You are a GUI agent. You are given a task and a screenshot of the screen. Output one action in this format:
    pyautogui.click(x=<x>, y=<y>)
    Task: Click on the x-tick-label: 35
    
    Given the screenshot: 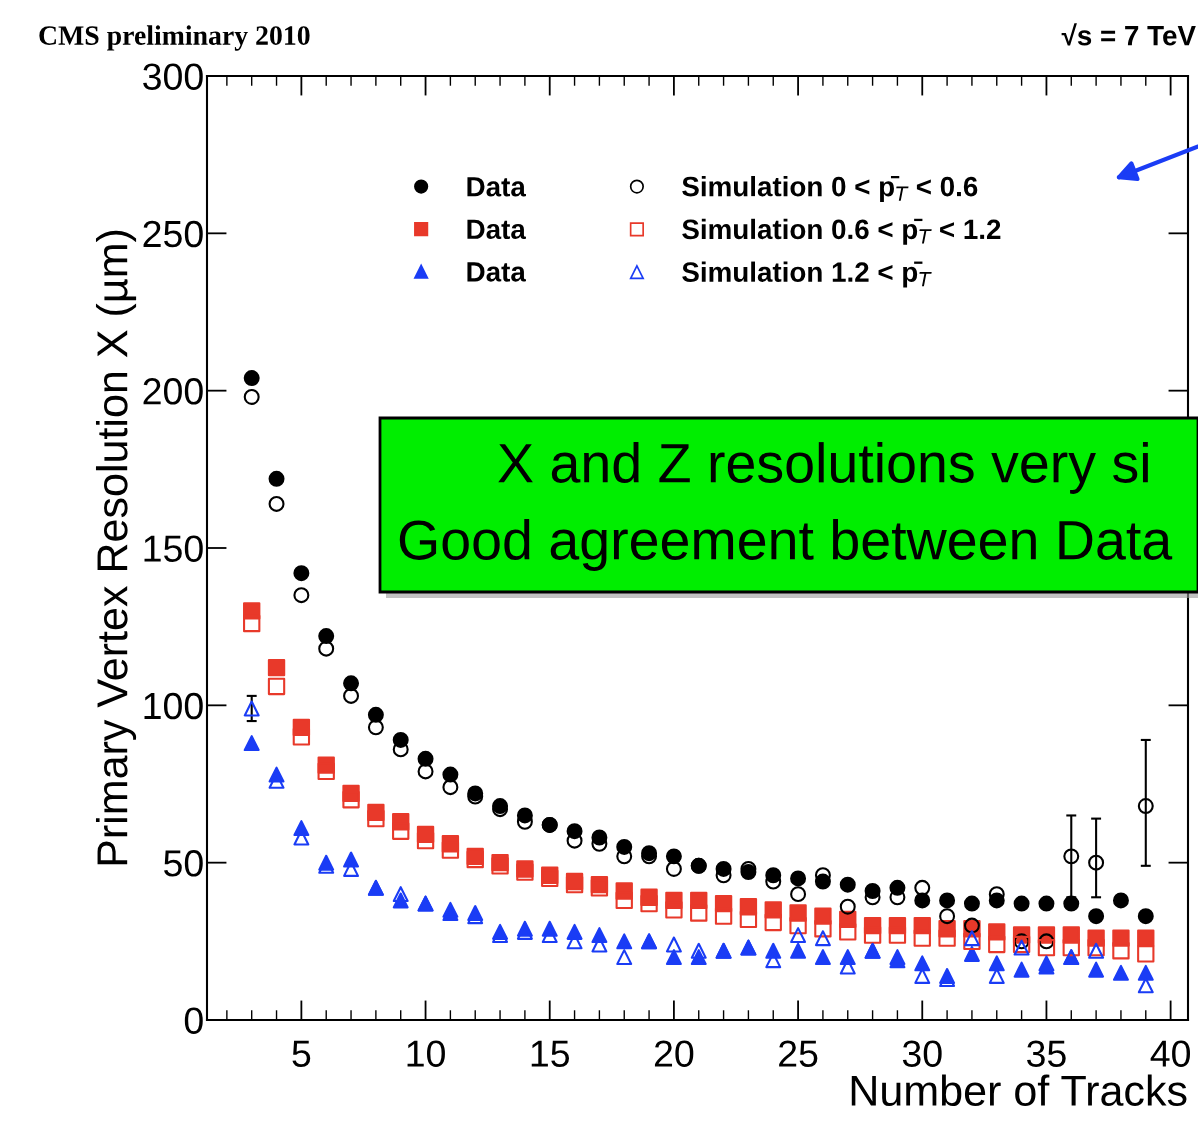 What is the action you would take?
    pyautogui.click(x=1046, y=1053)
    